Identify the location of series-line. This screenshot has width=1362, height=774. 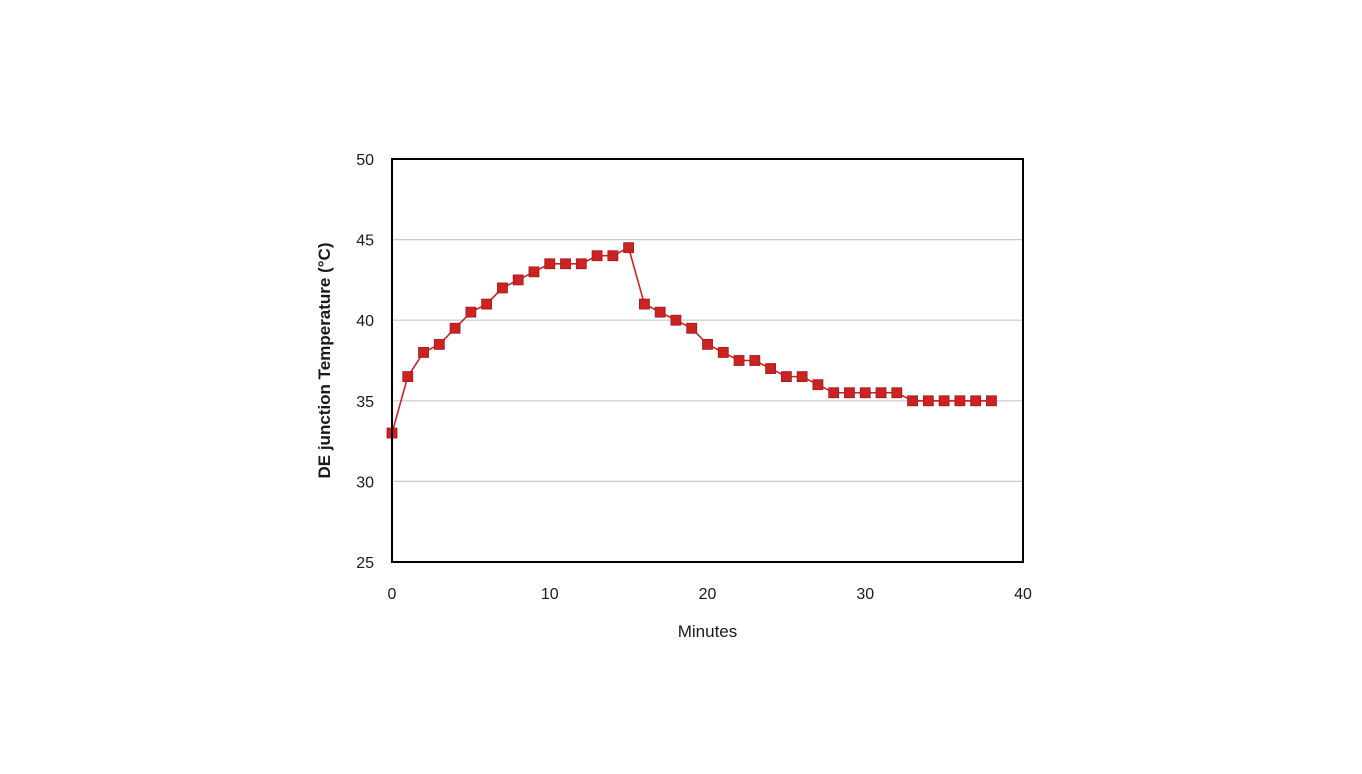
(691, 340).